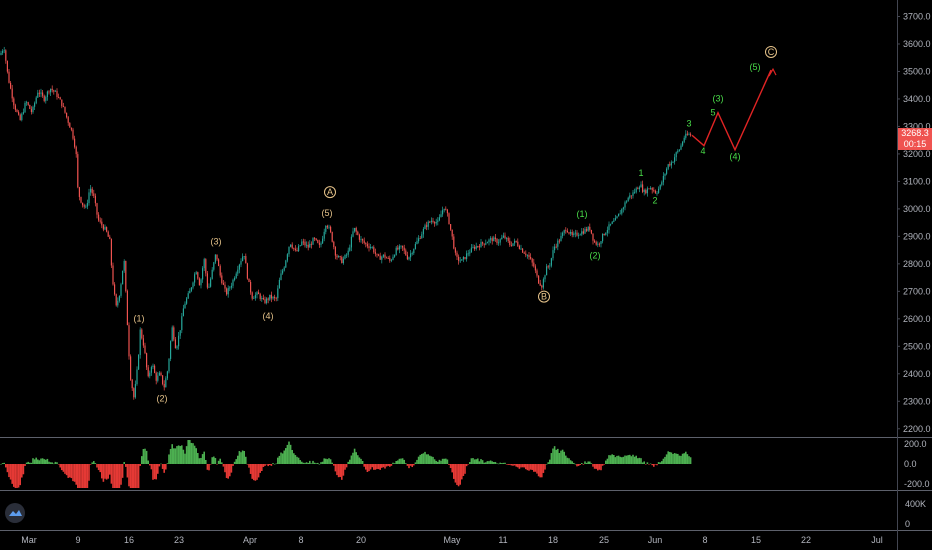  Describe the element at coordinates (139, 319) in the screenshot. I see `wave-label: (1)` at that location.